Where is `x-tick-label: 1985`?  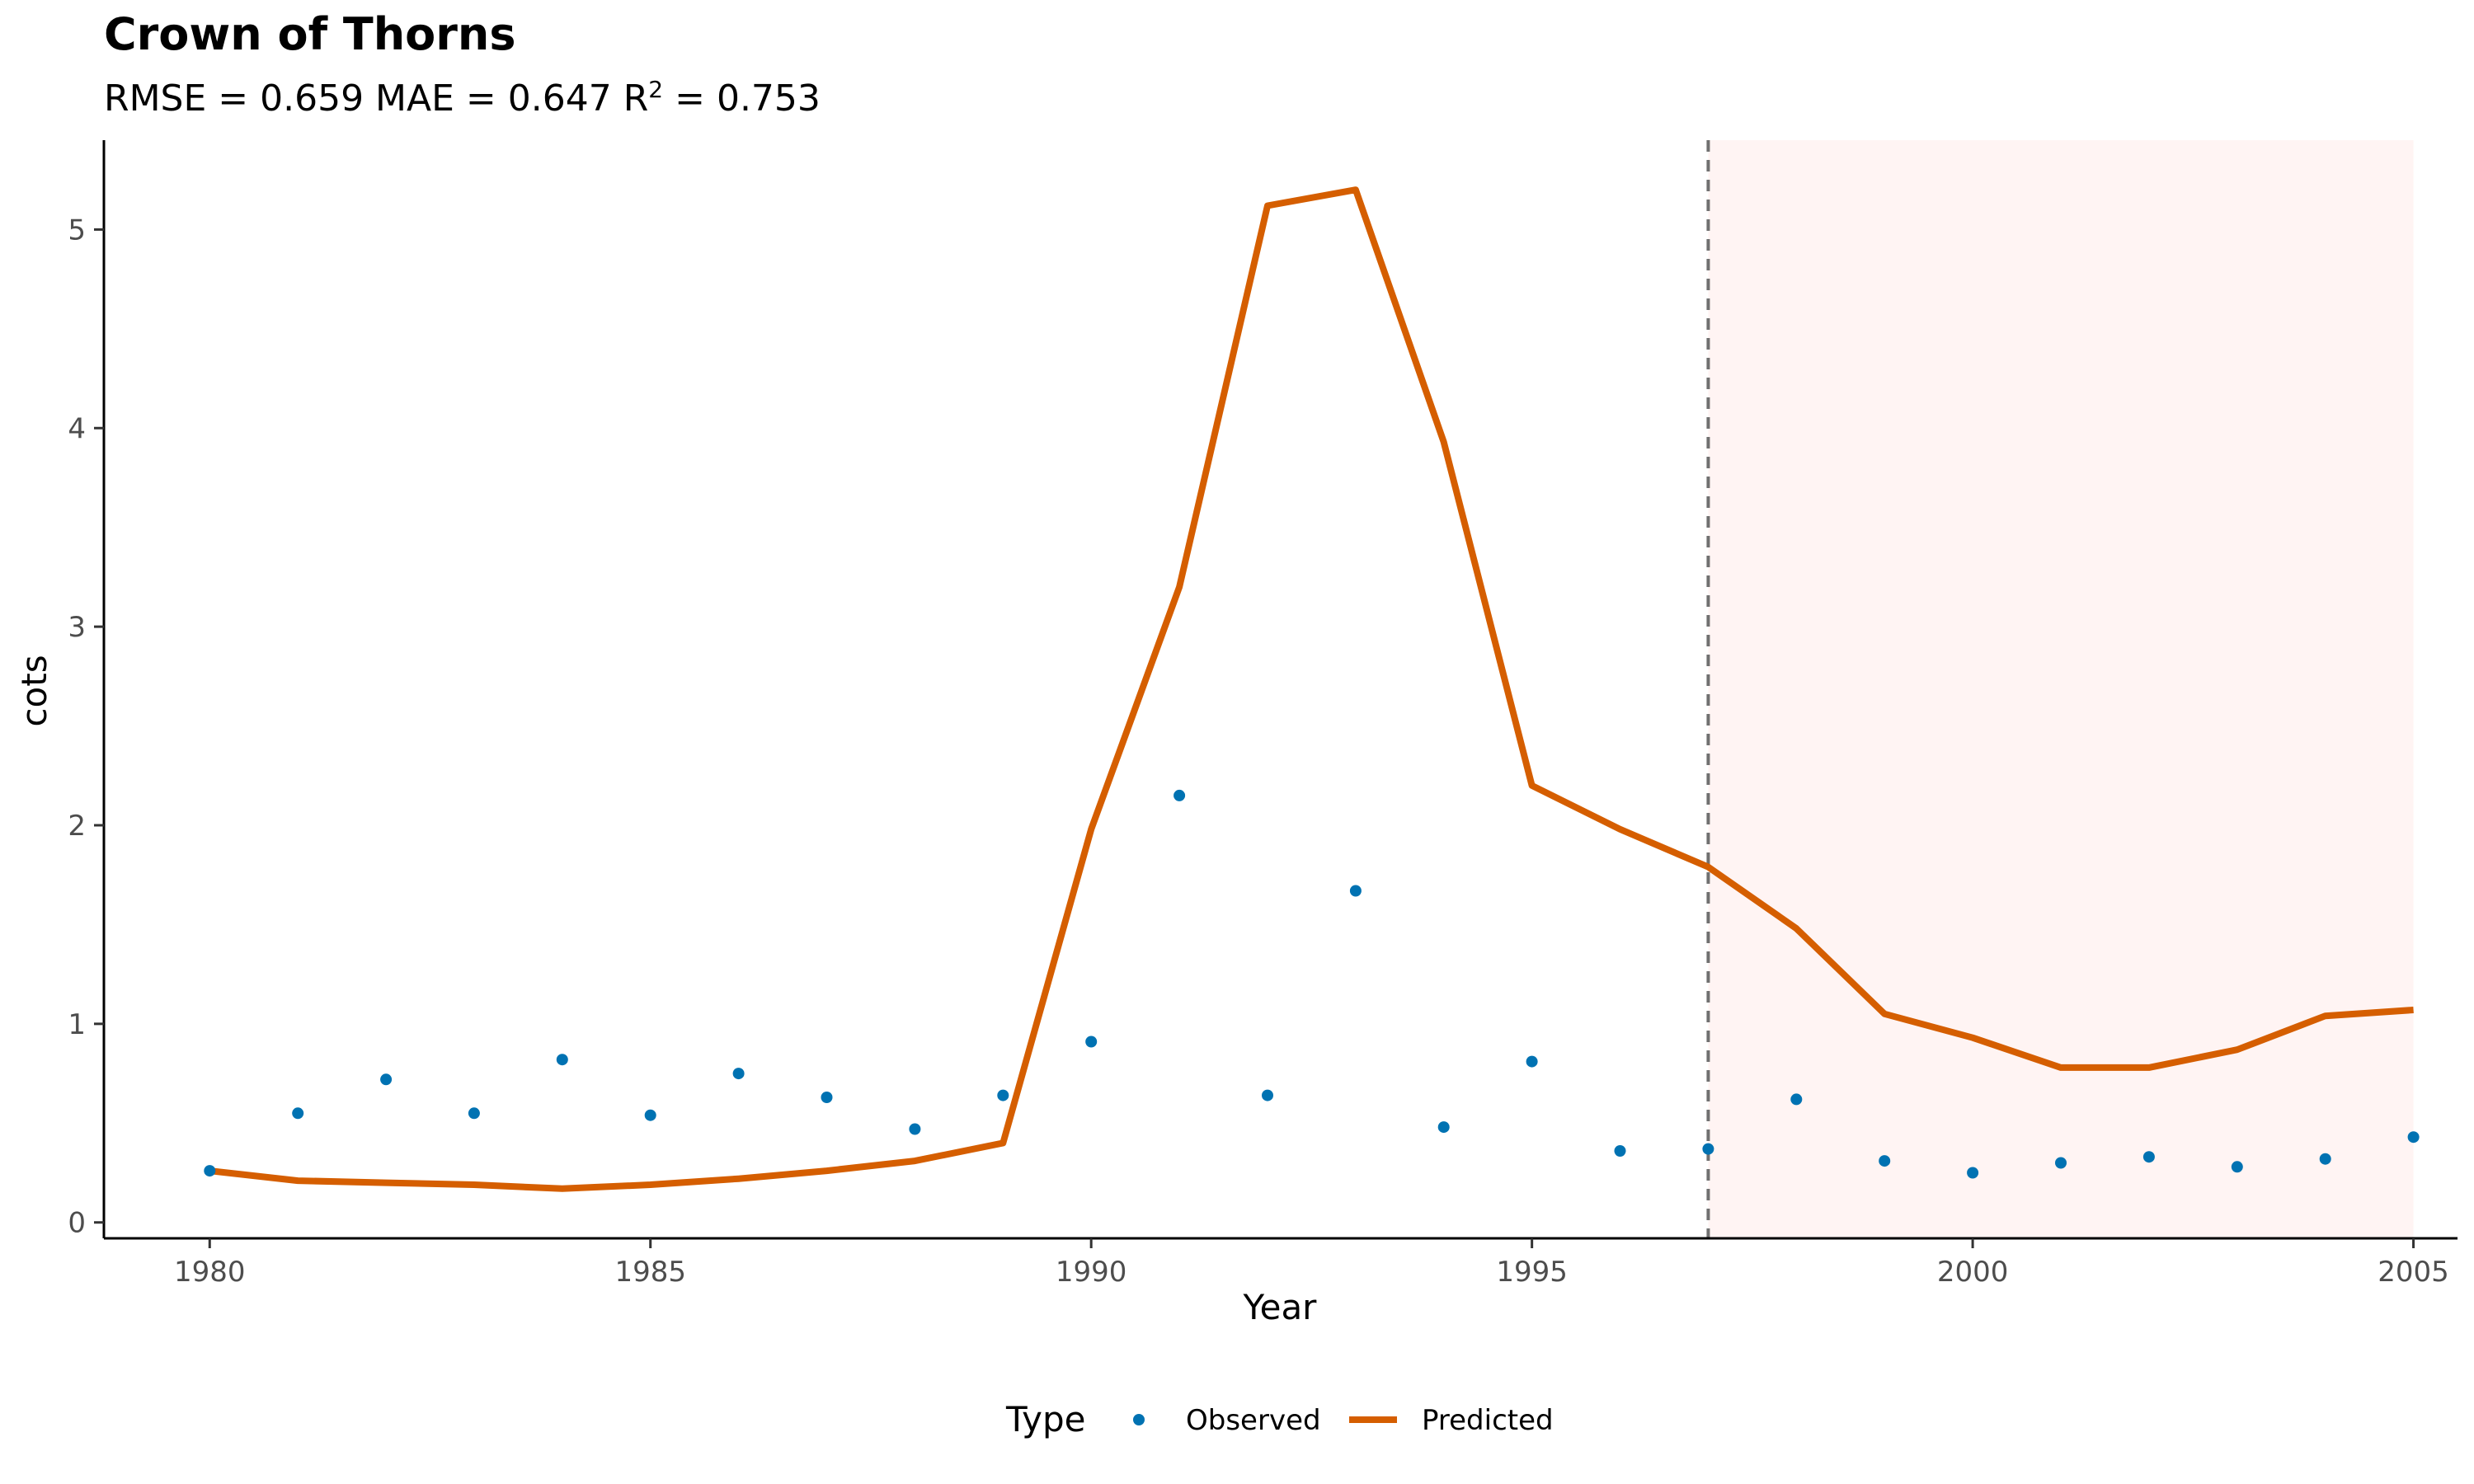 x-tick-label: 1985 is located at coordinates (650, 1272).